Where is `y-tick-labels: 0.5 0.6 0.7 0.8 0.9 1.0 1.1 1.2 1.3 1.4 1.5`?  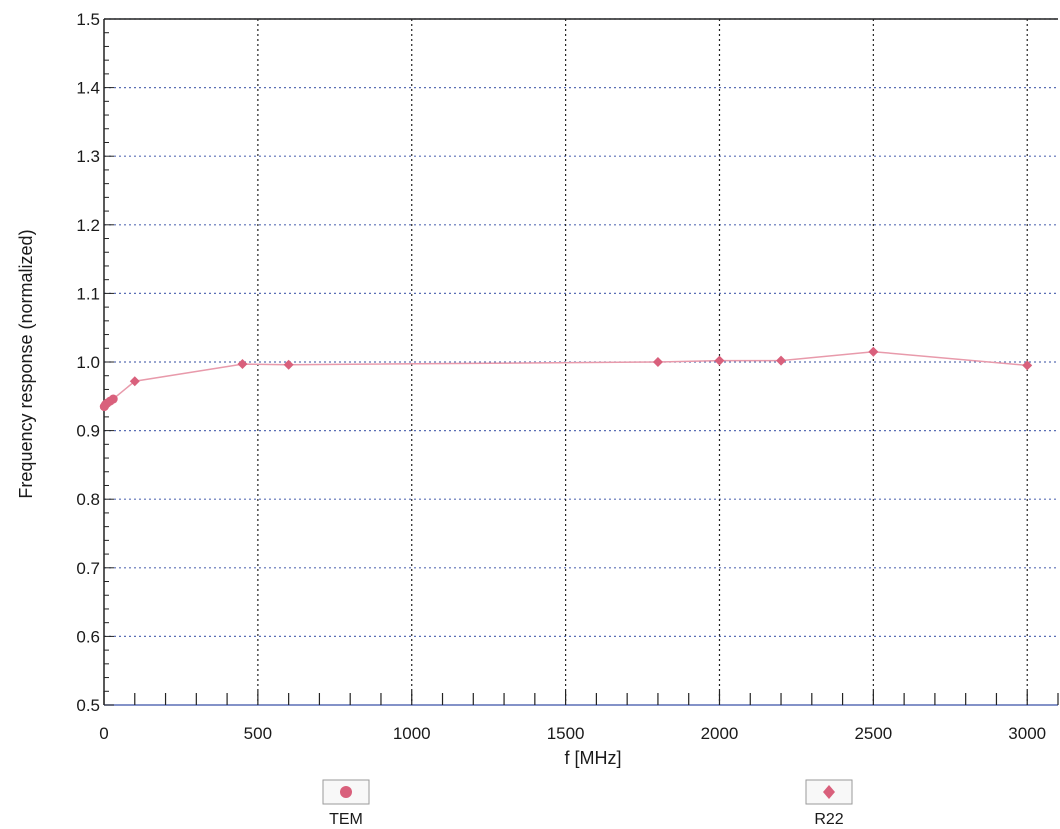 y-tick-labels: 0.5 0.6 0.7 0.8 0.9 1.0 1.1 1.2 1.3 1.4 1.5 is located at coordinates (88, 362).